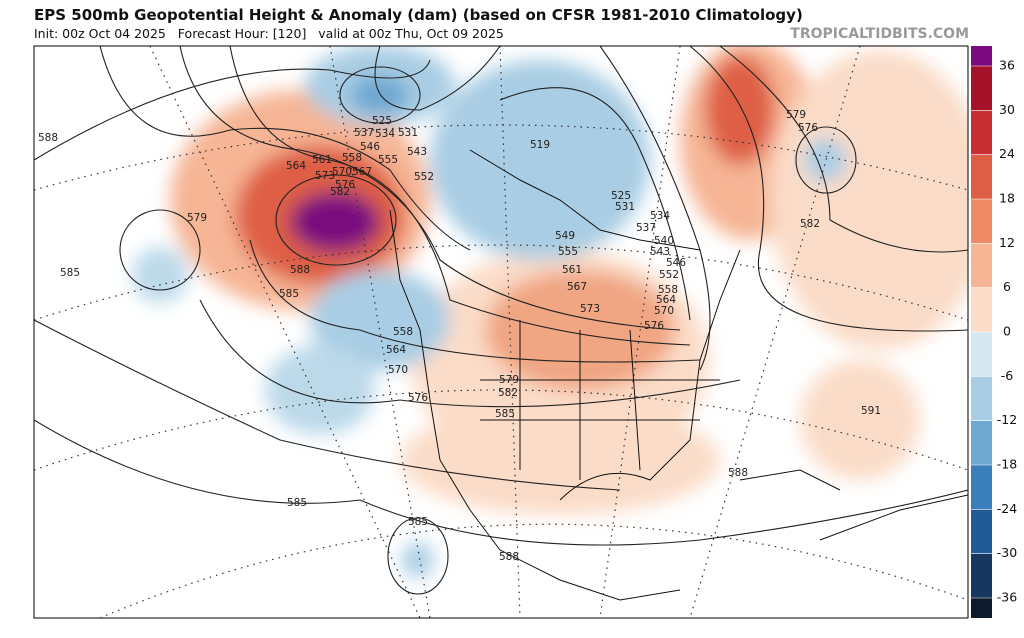  I want to click on contour-label: 540, so click(664, 241).